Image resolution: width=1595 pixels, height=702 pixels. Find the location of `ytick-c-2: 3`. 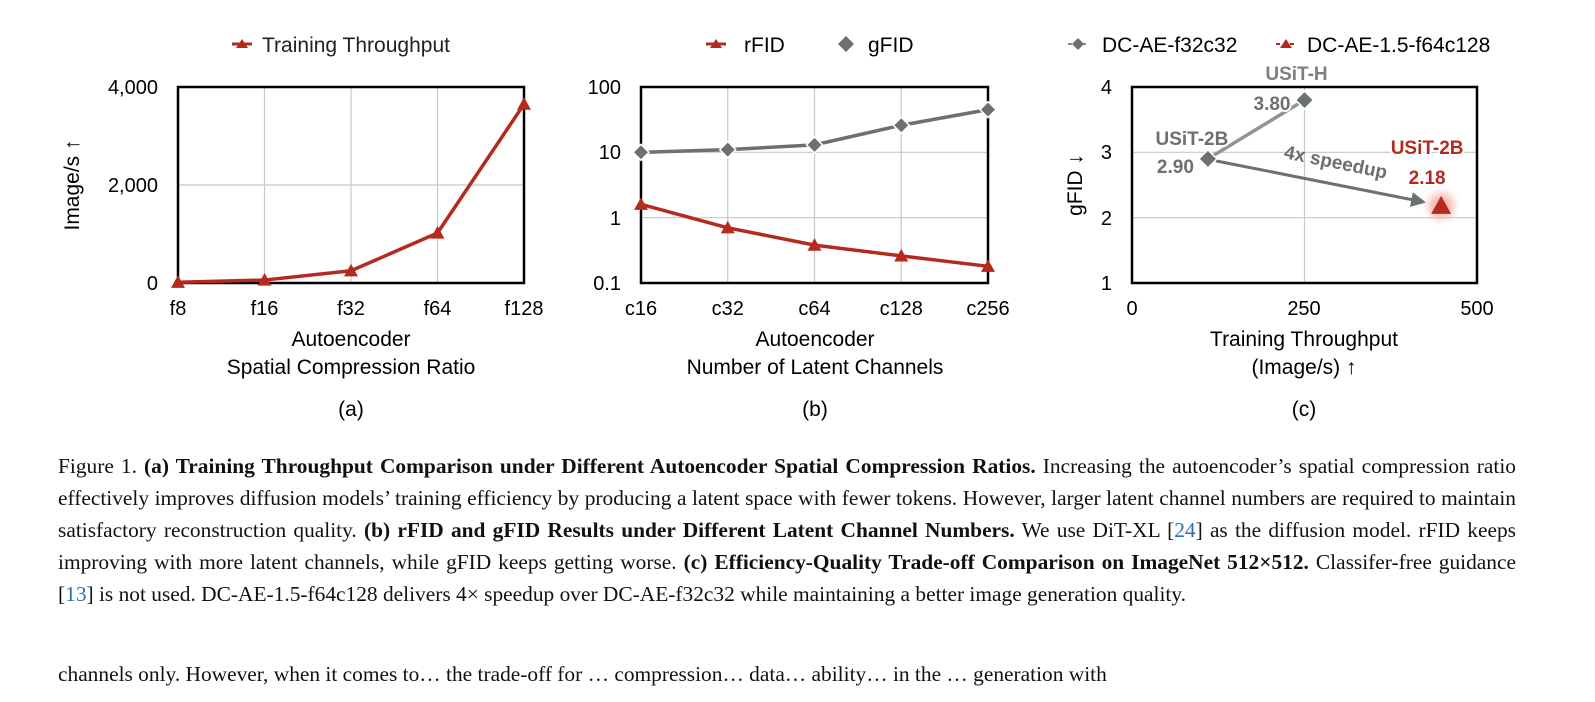

ytick-c-2: 3 is located at coordinates (1106, 153).